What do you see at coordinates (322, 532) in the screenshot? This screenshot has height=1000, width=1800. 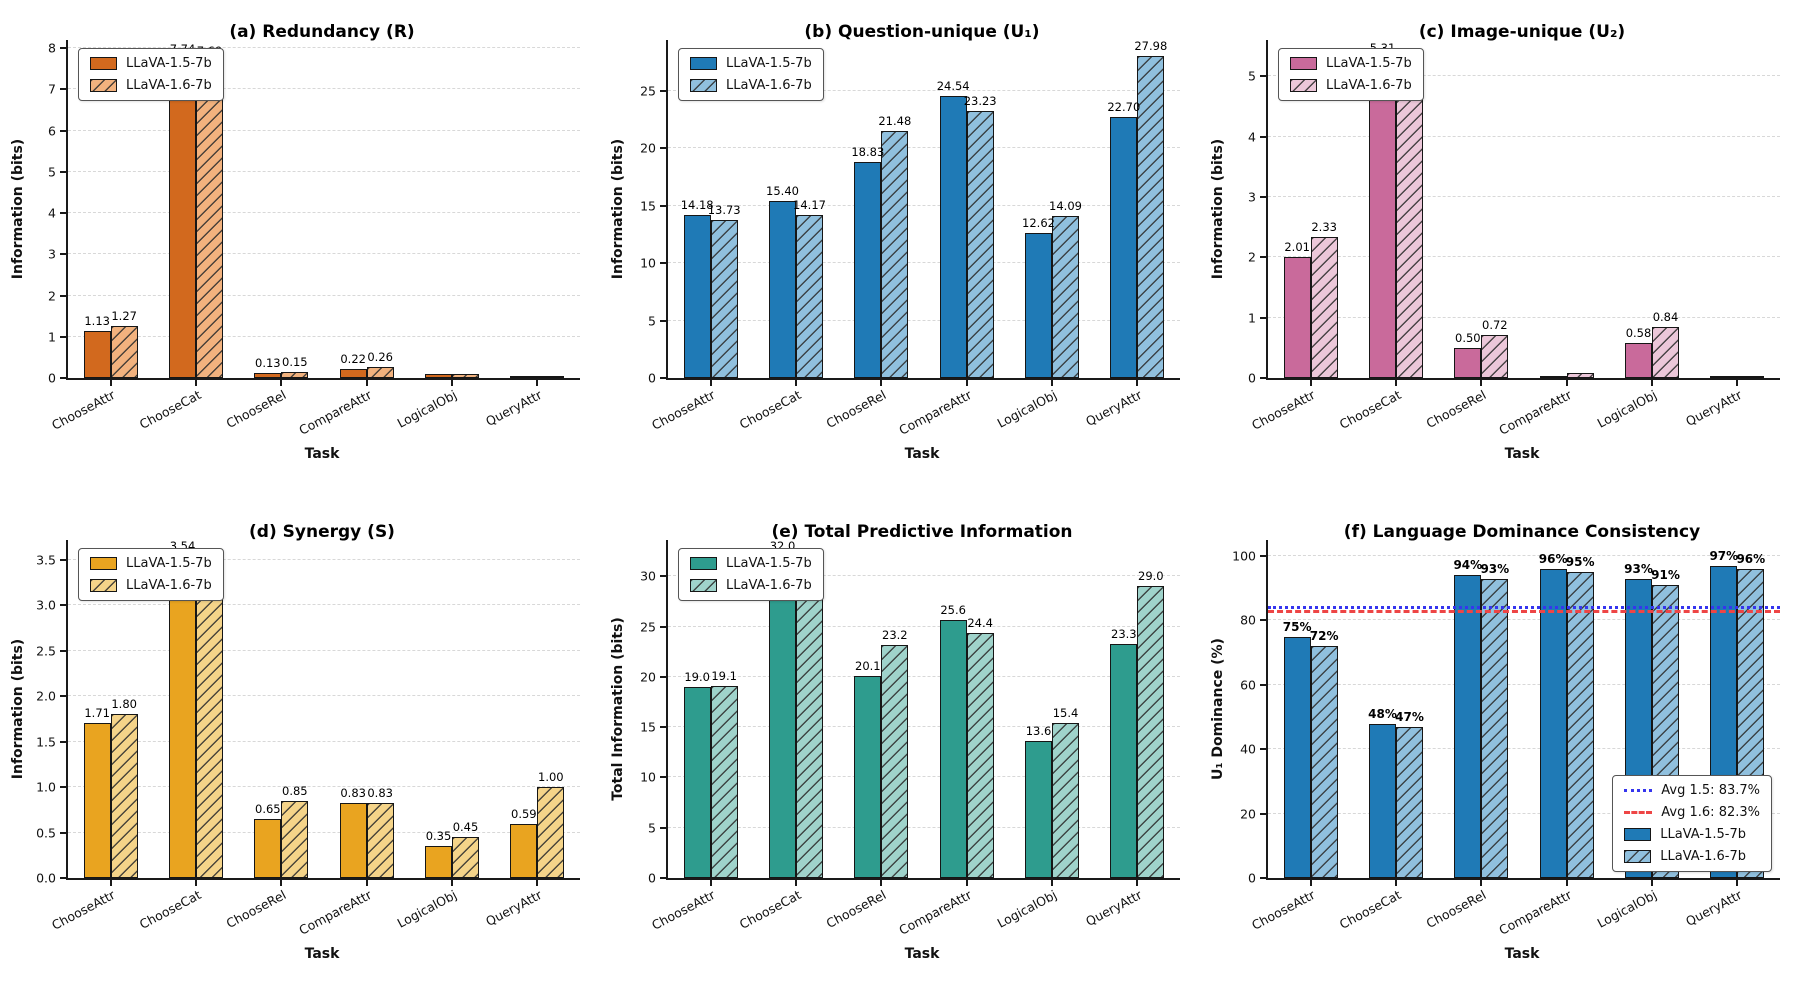 I see `panel-title: (d) Synergy (S)` at bounding box center [322, 532].